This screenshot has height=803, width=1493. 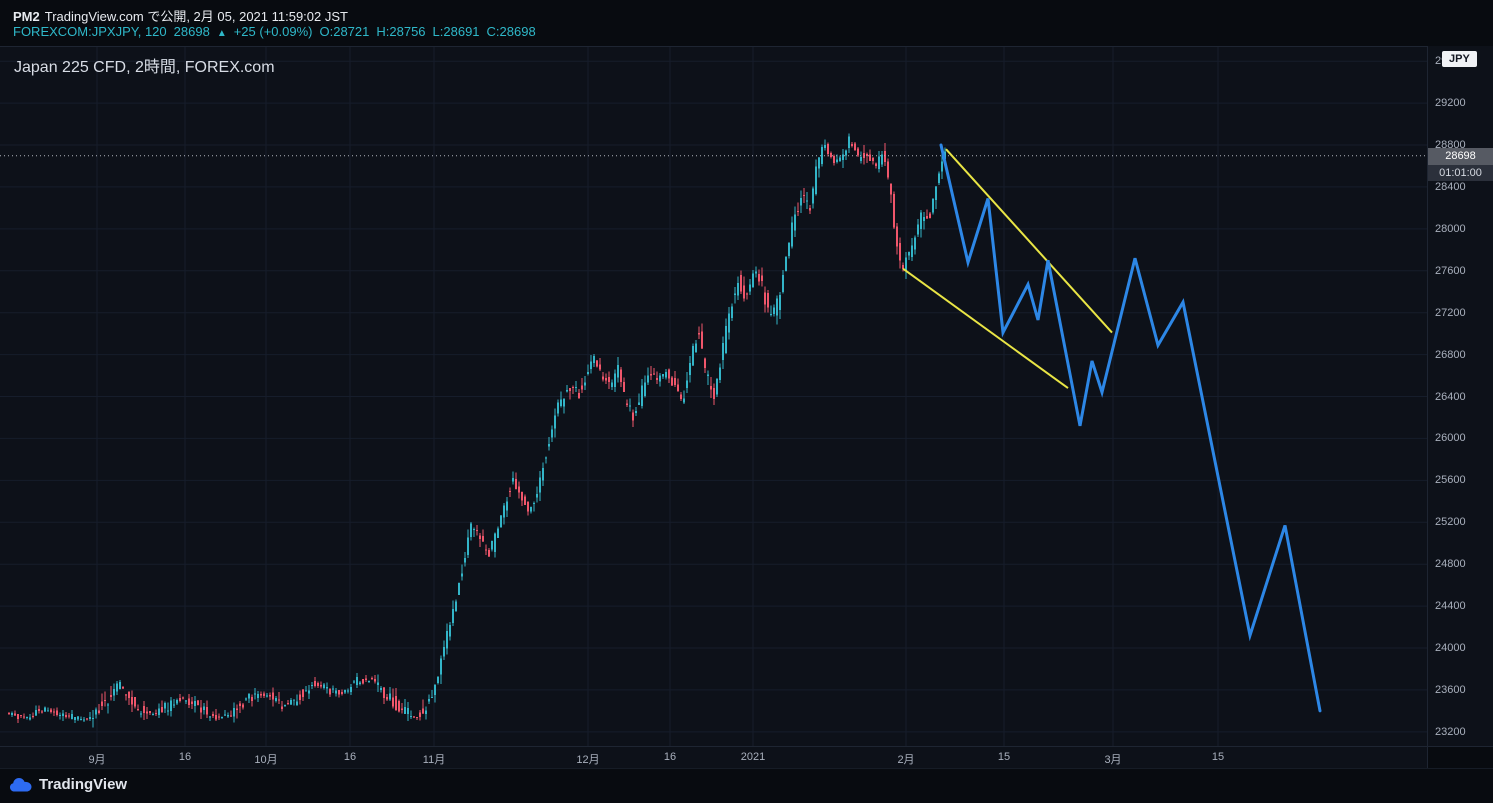 What do you see at coordinates (1450, 103) in the screenshot?
I see `price-tick-label: 29200` at bounding box center [1450, 103].